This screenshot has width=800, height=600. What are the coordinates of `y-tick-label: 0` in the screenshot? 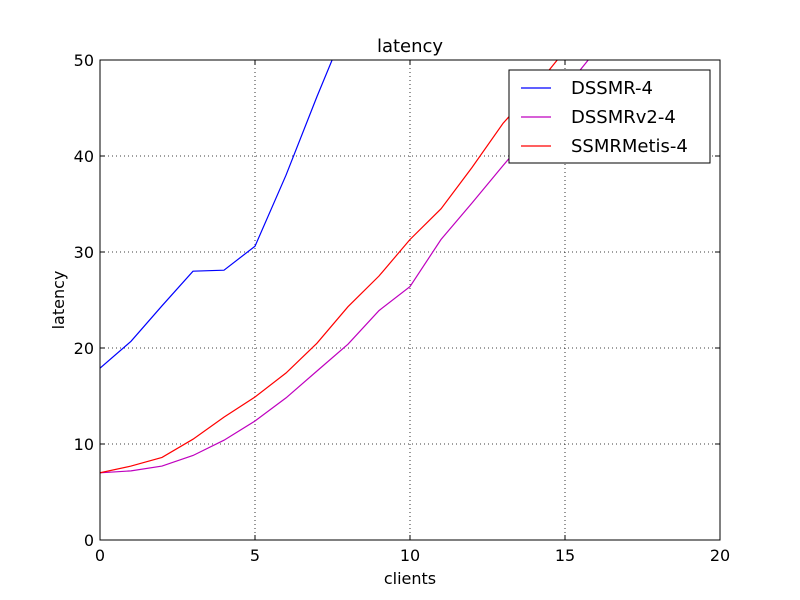 It's located at (89, 540).